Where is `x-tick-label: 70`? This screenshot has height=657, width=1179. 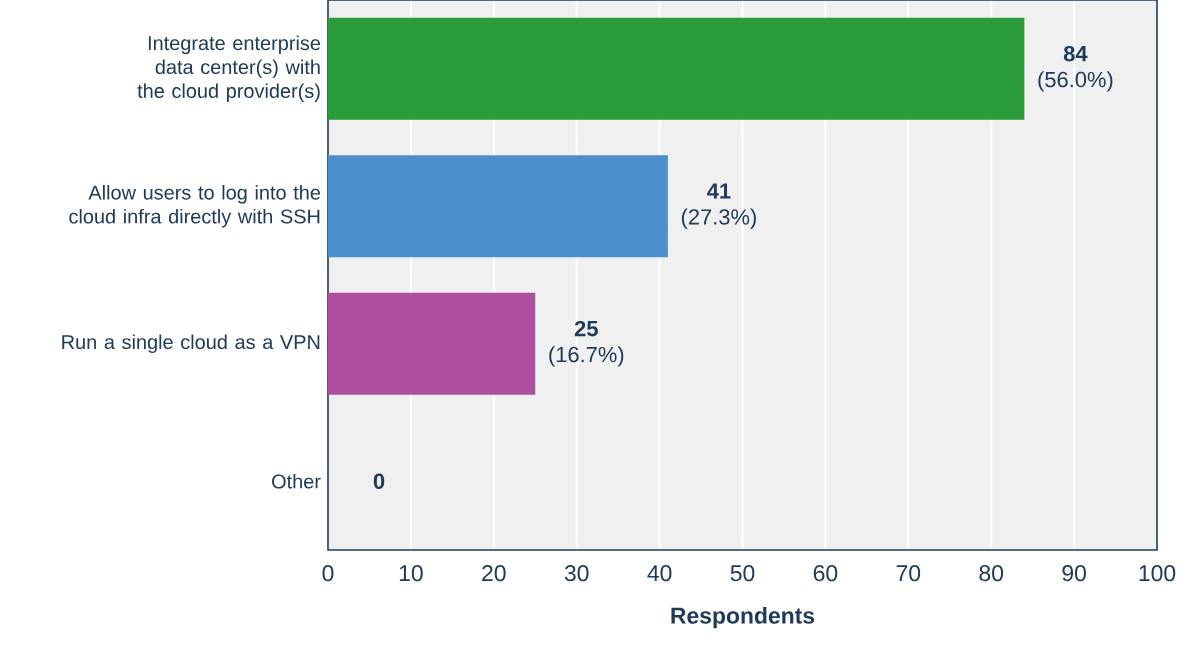 x-tick-label: 70 is located at coordinates (908, 573).